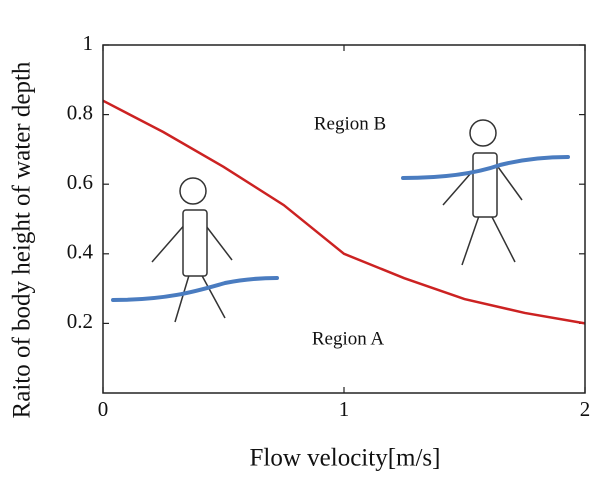  Describe the element at coordinates (80, 182) in the screenshot. I see `y-tick-label: 0.6` at that location.